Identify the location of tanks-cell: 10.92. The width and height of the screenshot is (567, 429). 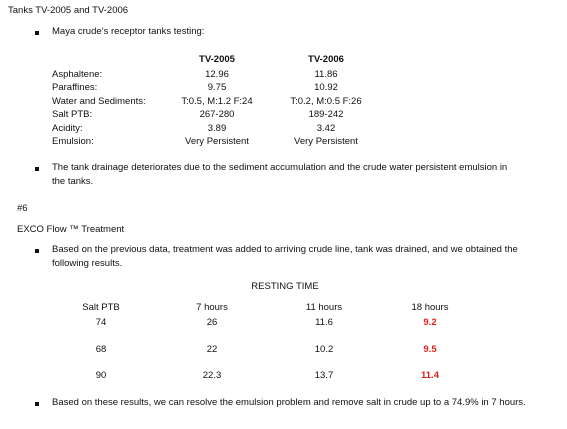
(326, 87).